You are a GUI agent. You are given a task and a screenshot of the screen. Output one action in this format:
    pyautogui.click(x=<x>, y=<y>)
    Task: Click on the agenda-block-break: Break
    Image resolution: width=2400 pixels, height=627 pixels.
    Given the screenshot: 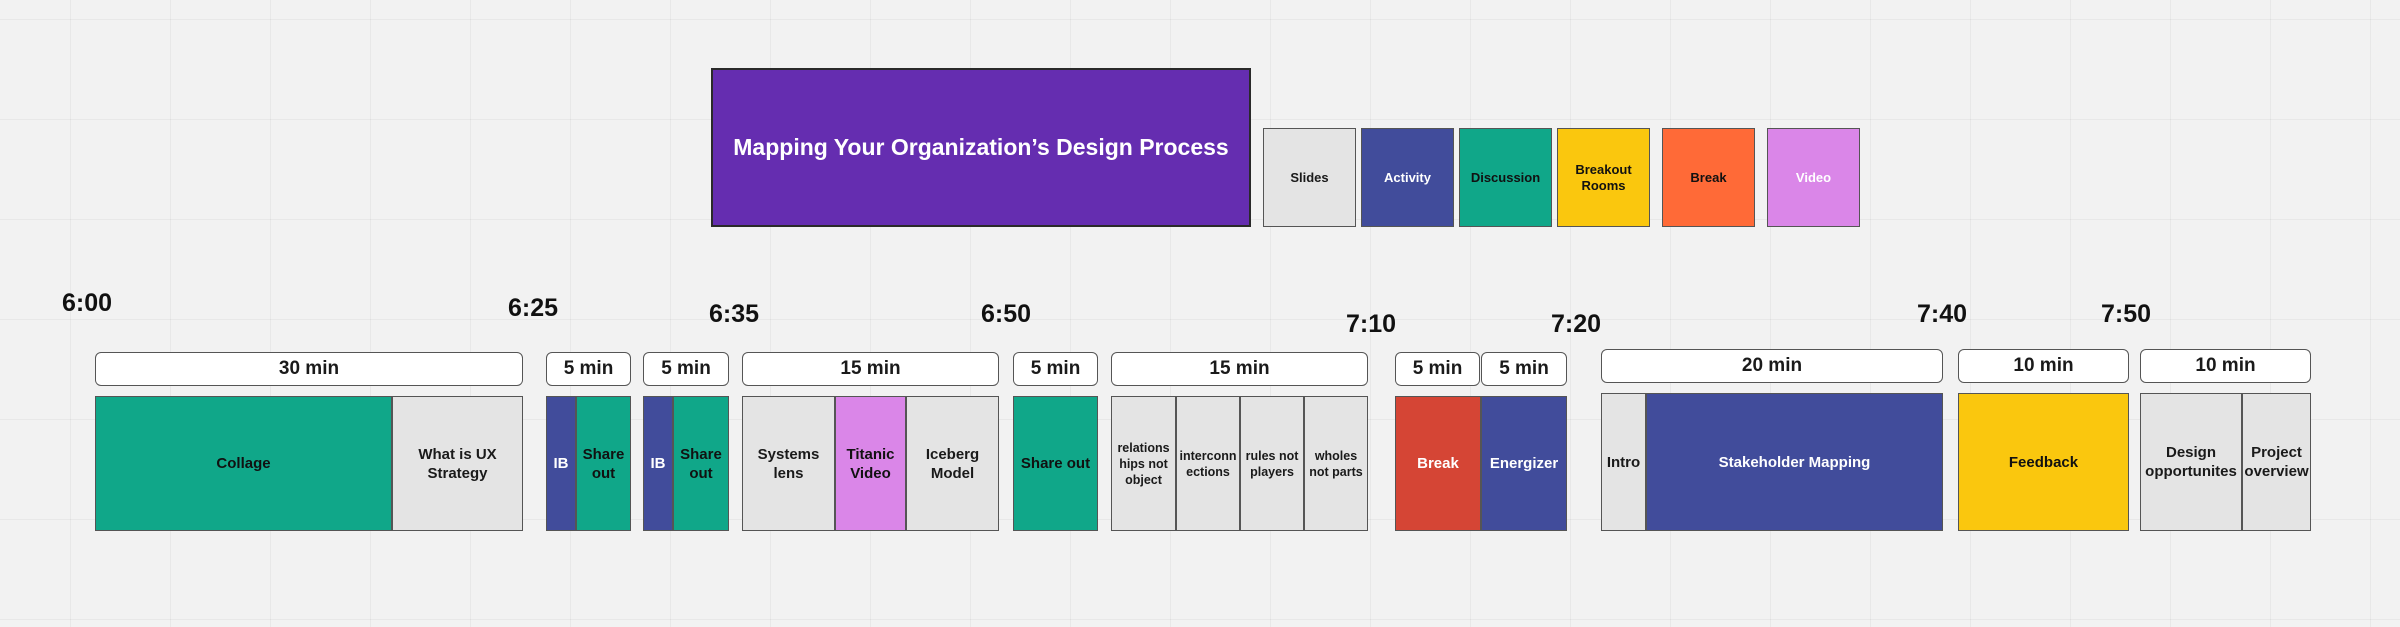 What is the action you would take?
    pyautogui.click(x=1438, y=463)
    